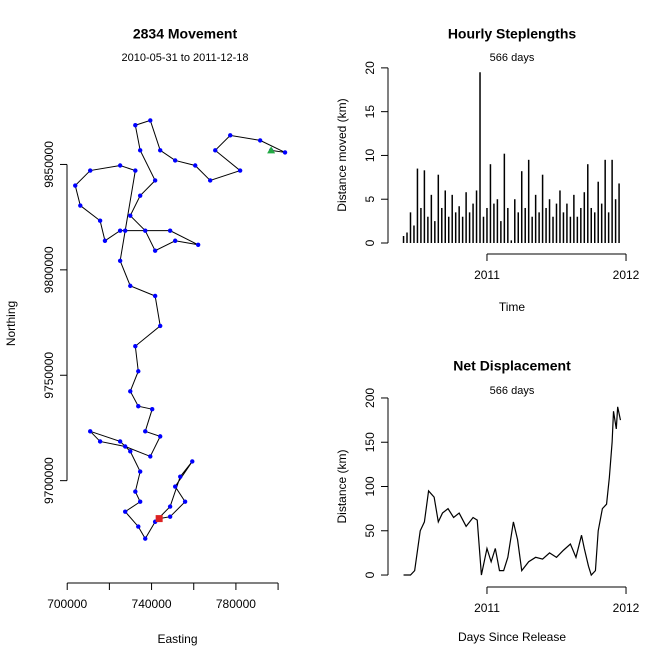  I want to click on x-tick-label: 740000, so click(152, 604).